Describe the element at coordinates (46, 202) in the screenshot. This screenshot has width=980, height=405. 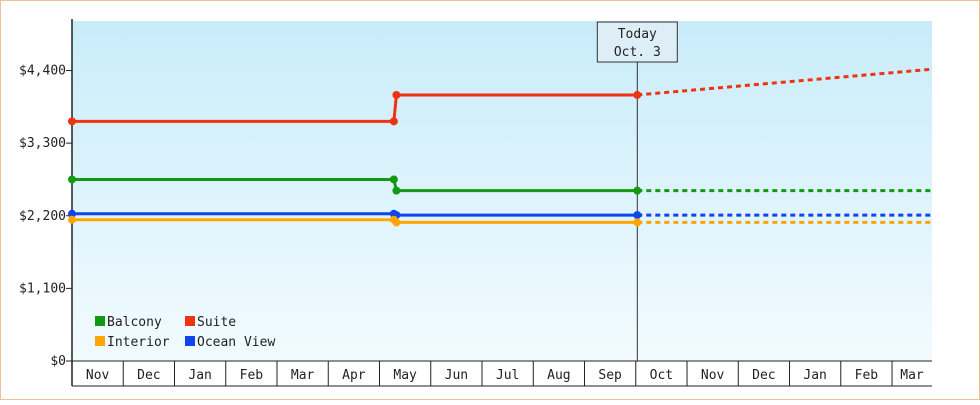
I see `y-axis: $0 $1,100 $2,200 $3,300 $4,400` at that location.